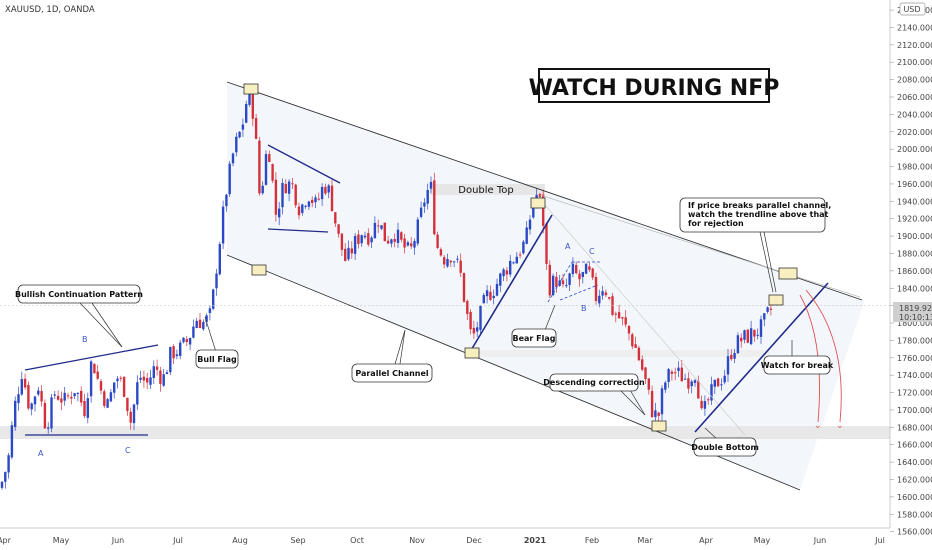  What do you see at coordinates (568, 246) in the screenshot?
I see `point-a-2: A` at bounding box center [568, 246].